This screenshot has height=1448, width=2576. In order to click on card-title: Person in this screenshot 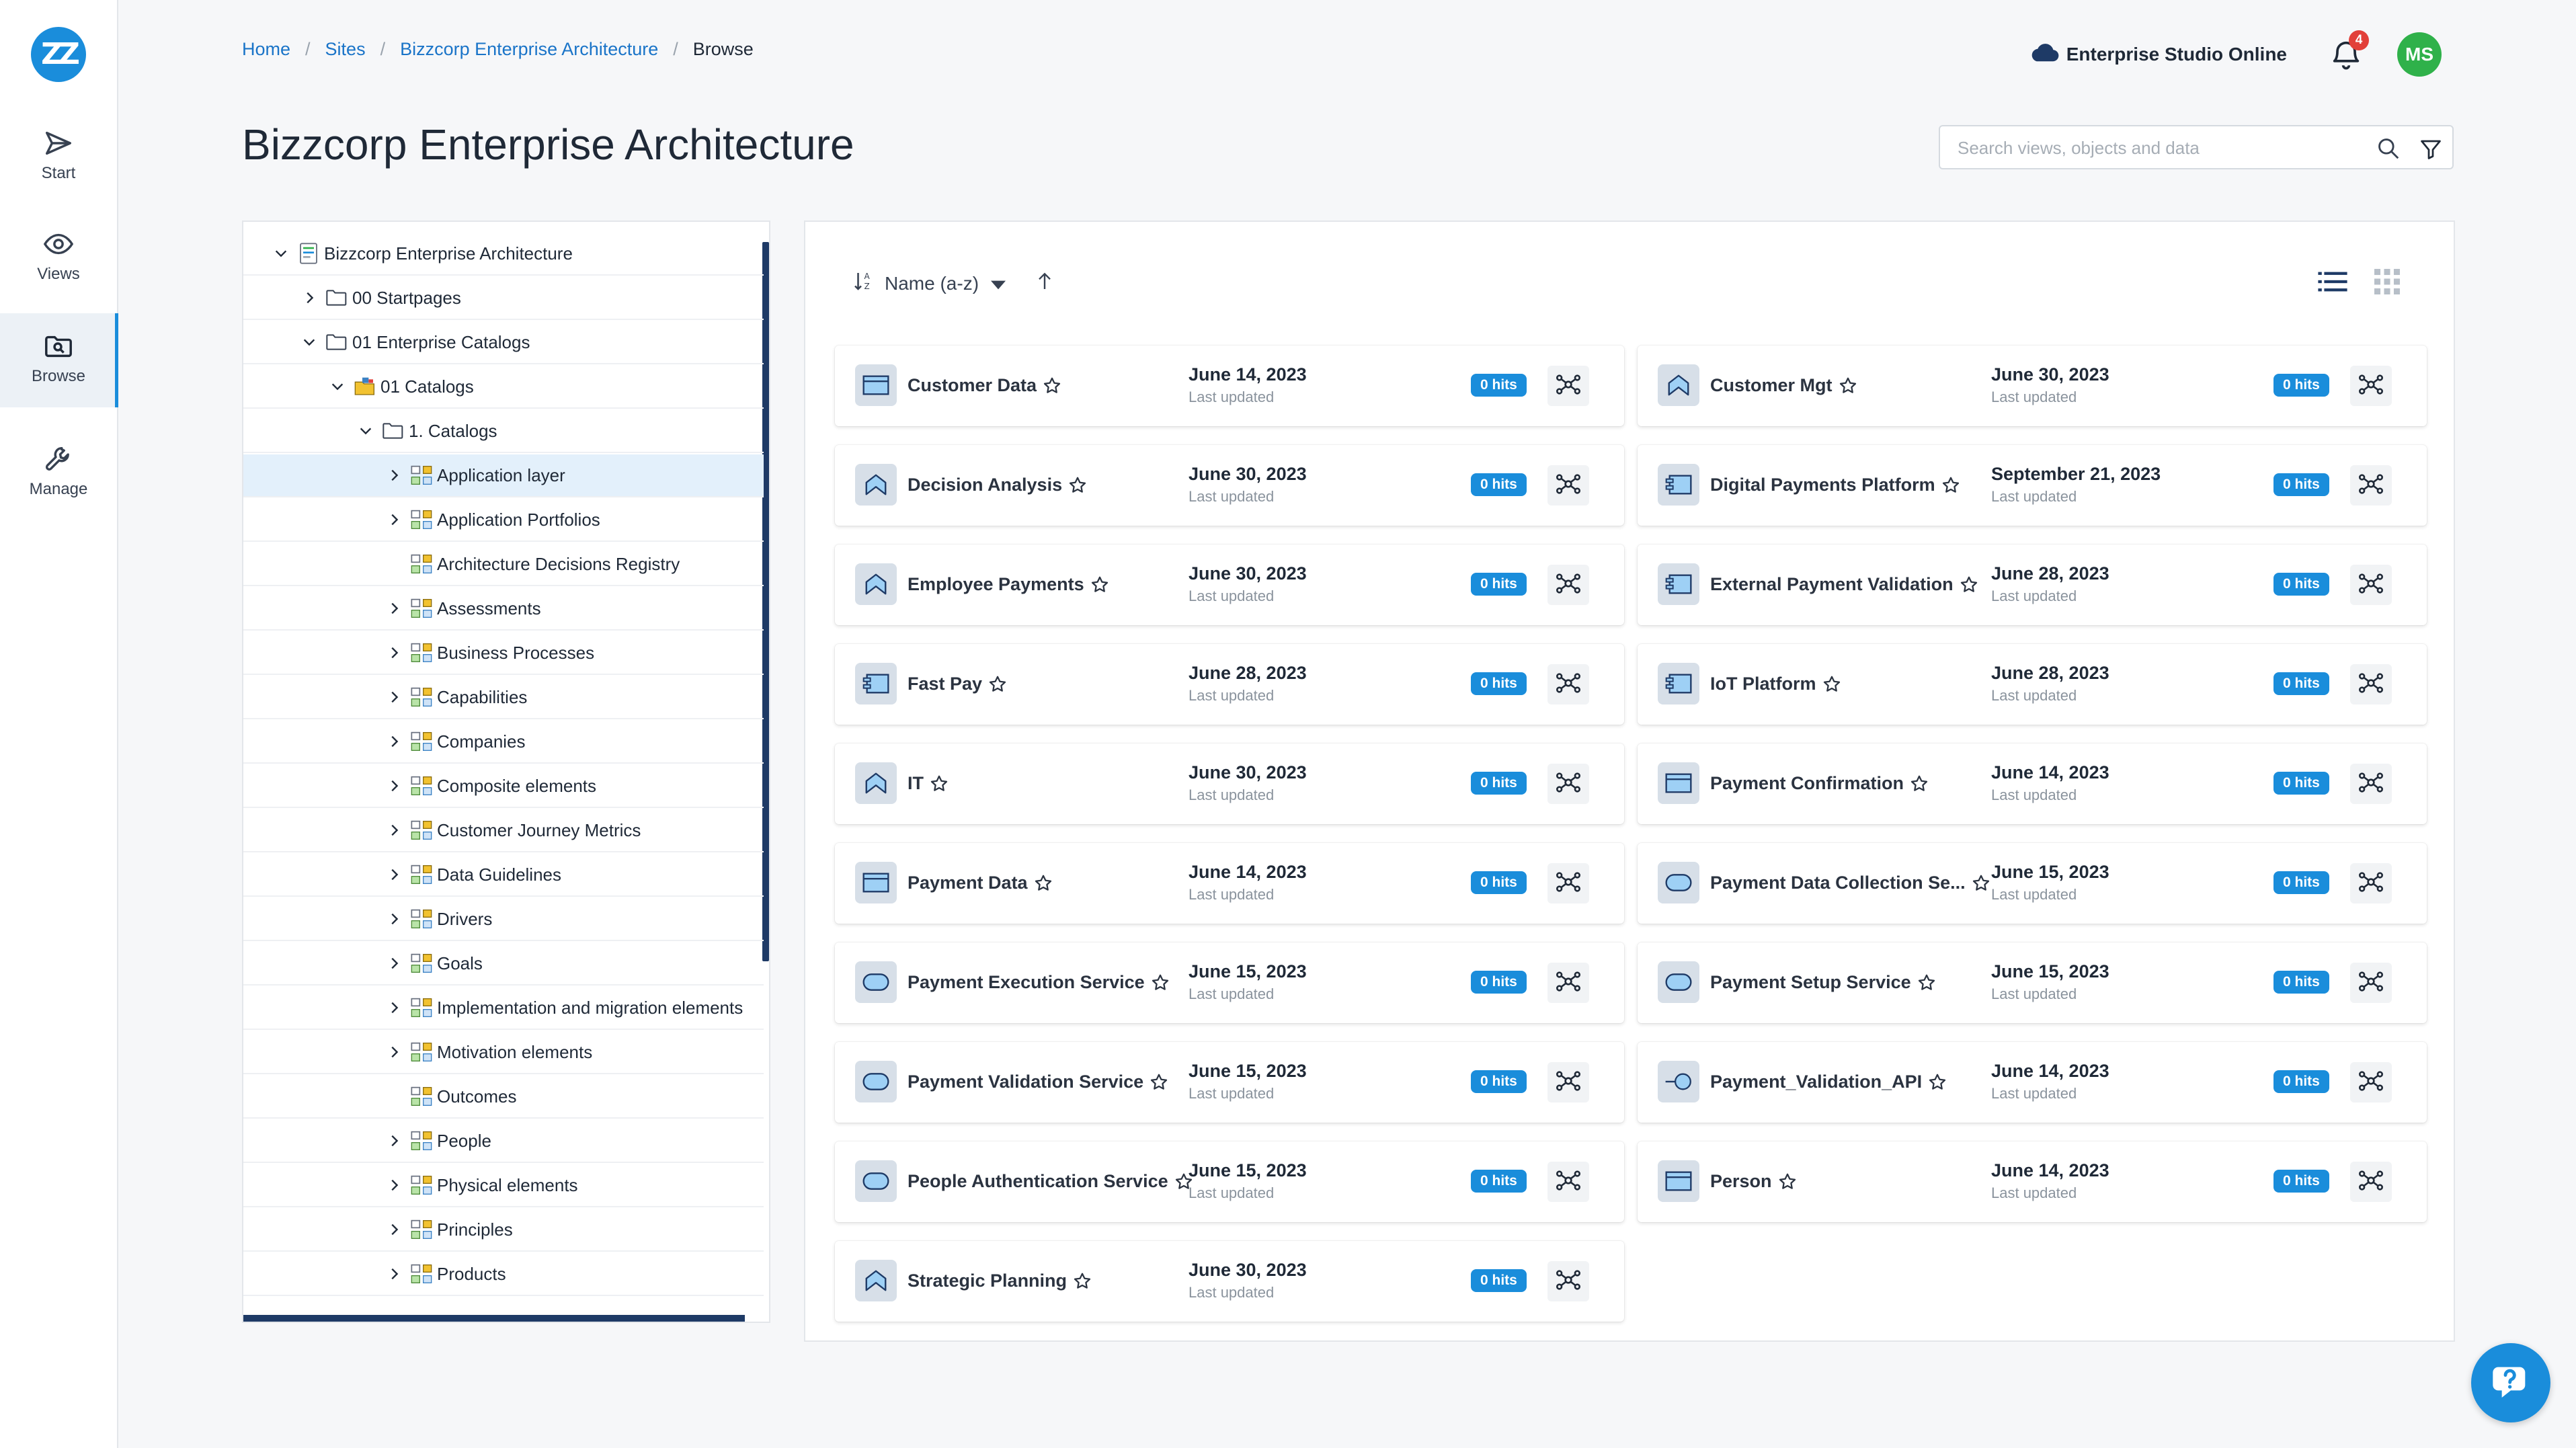, I will do `click(1754, 1181)`.